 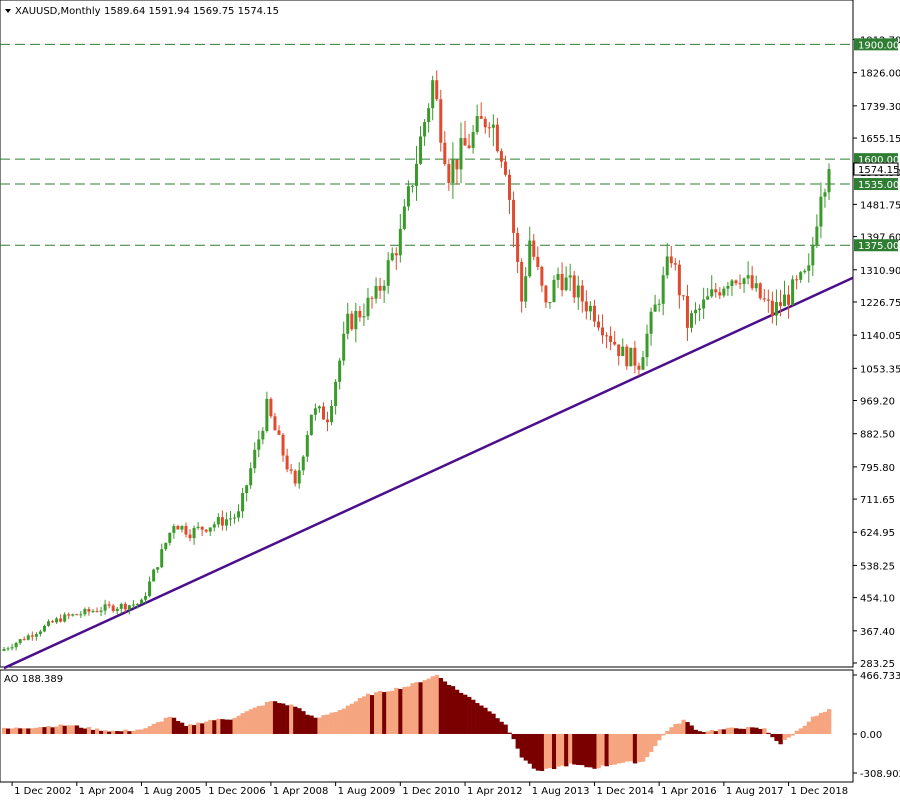 What do you see at coordinates (8, 11) in the screenshot?
I see `chevron-down-icon` at bounding box center [8, 11].